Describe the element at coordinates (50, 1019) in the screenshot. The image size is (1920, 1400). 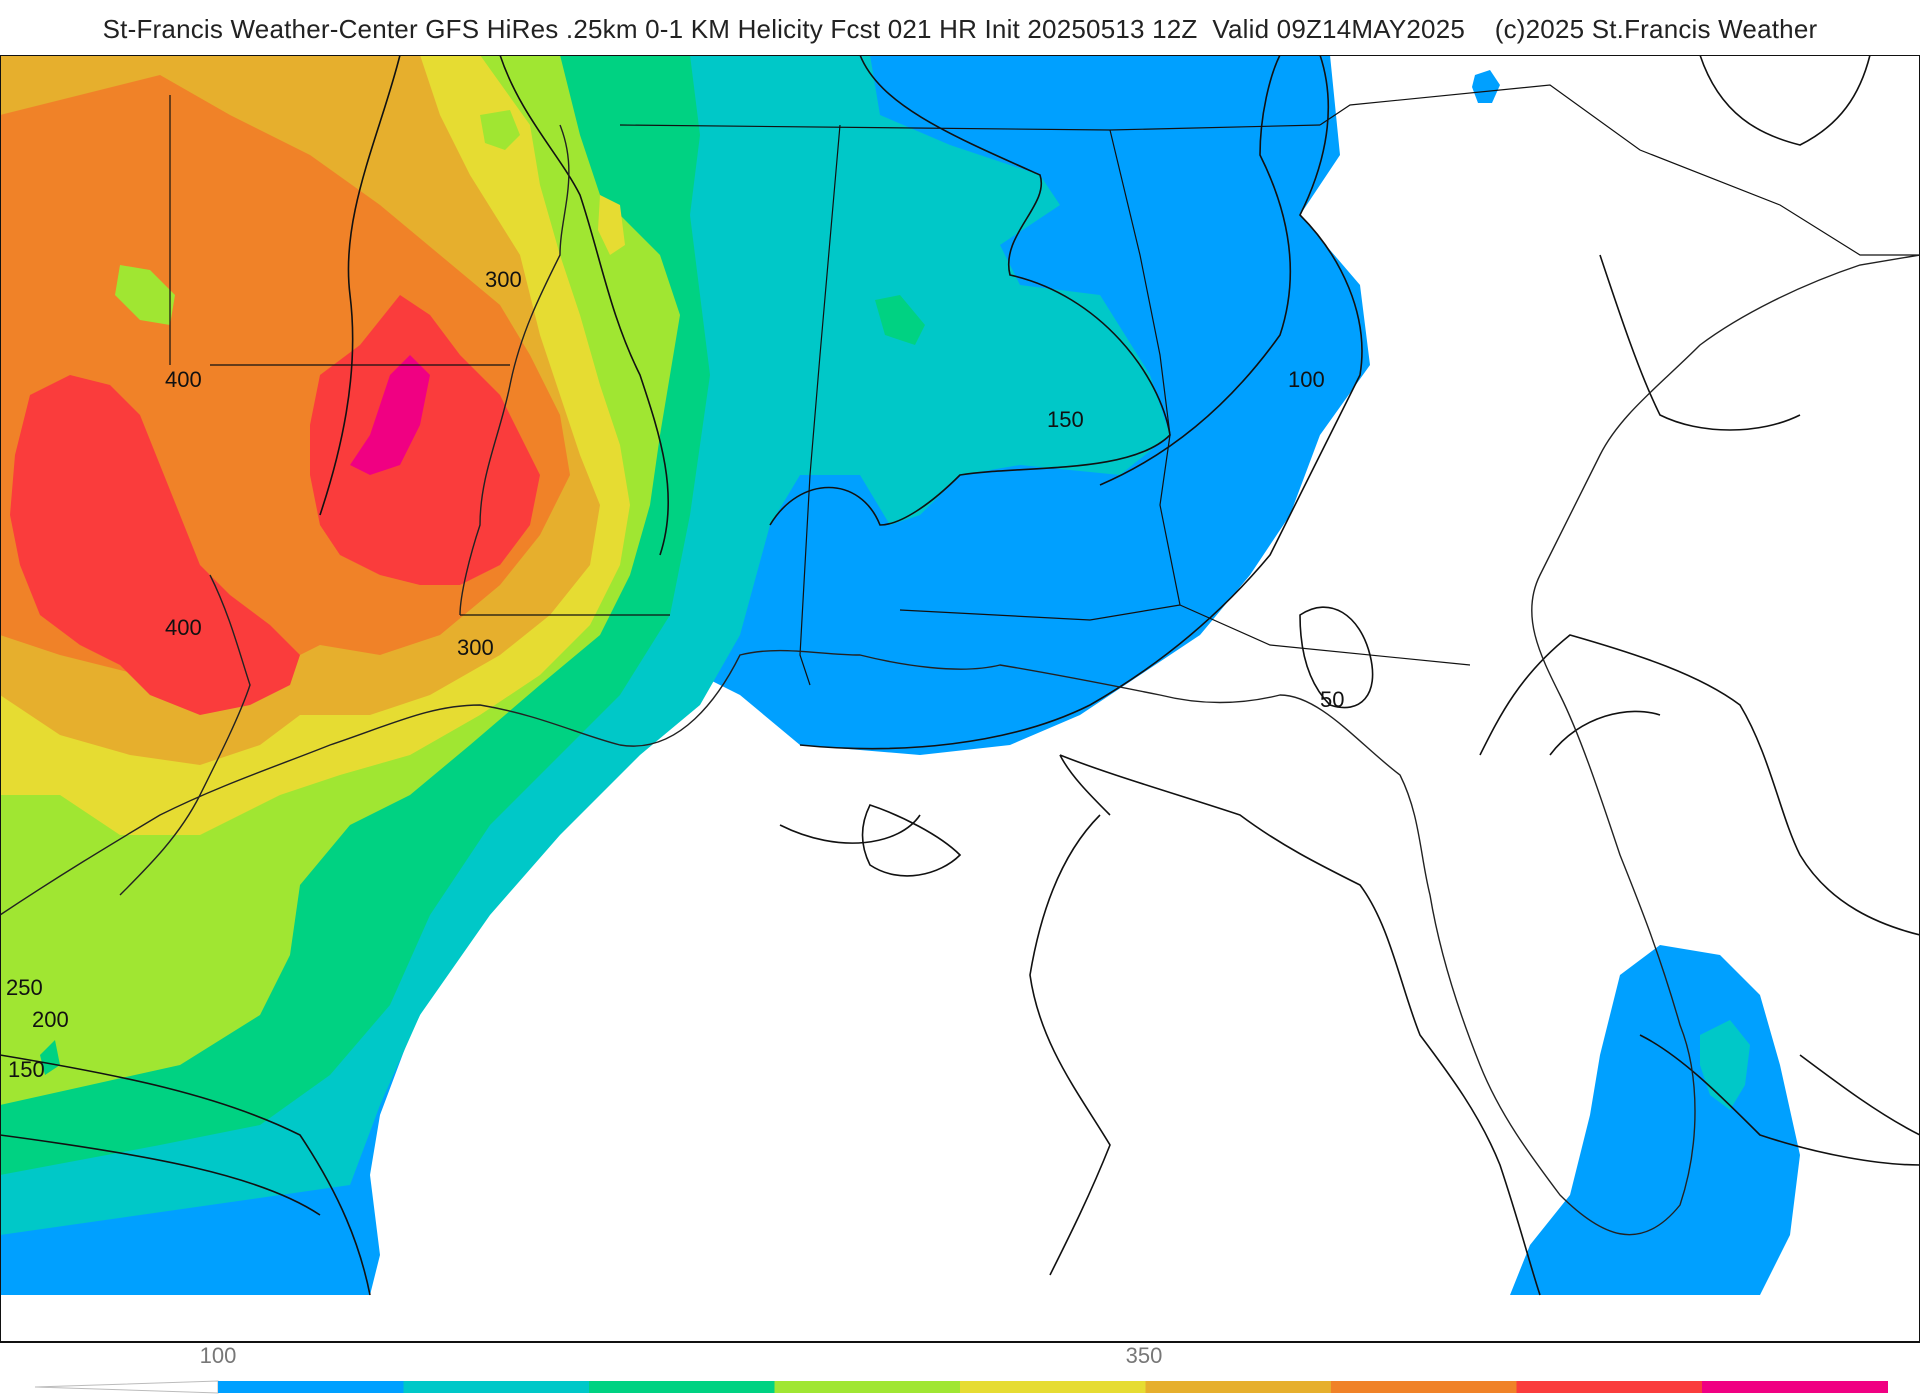
I see `contour-label: 200` at that location.